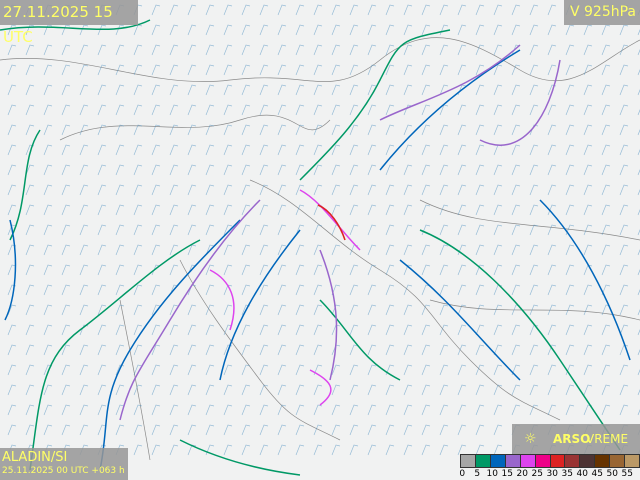 The width and height of the screenshot is (640, 480). I want to click on legend-tick: 5, so click(477, 474).